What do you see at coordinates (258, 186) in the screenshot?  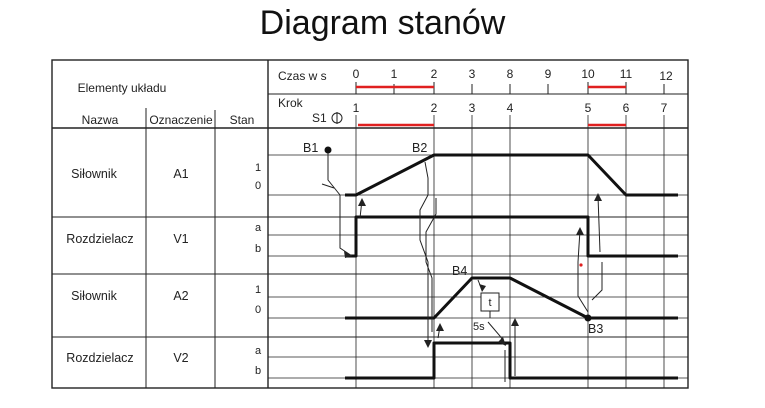 I see `row-a1-state-bottom: 0` at bounding box center [258, 186].